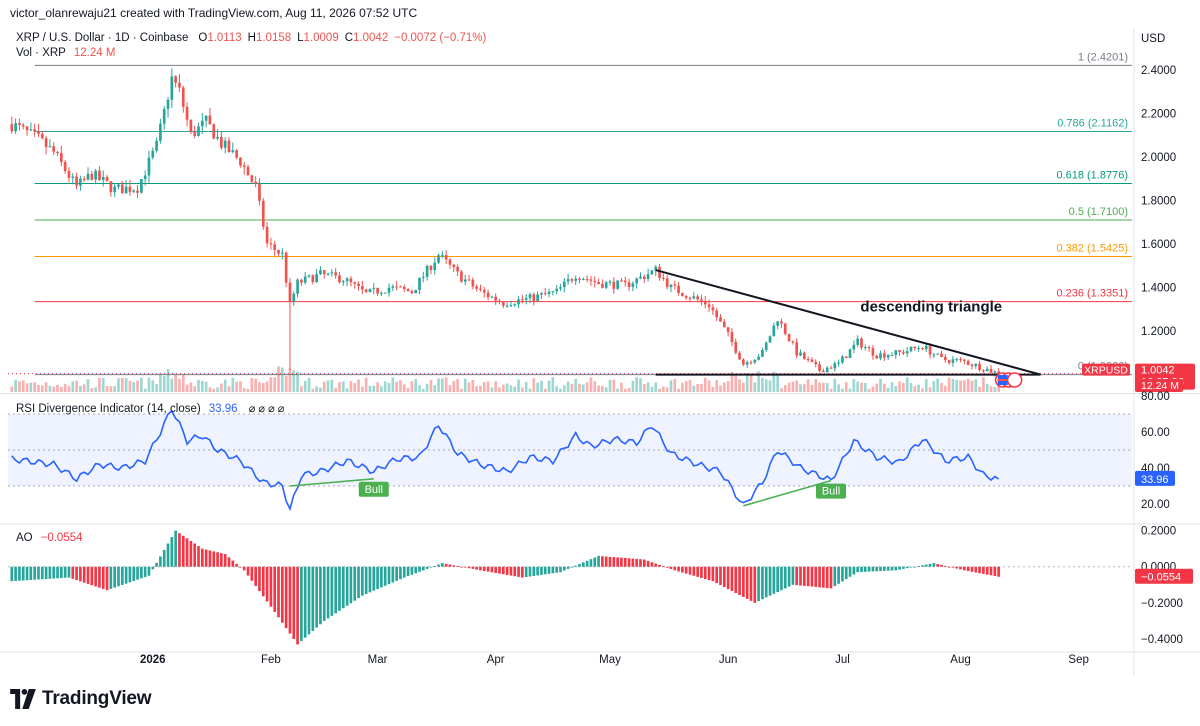  I want to click on rsi-line, so click(505, 460).